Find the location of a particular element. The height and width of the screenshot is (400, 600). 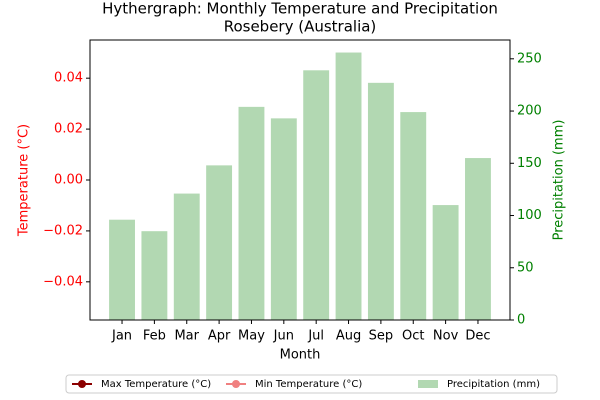

y2-tick-label: 250 is located at coordinates (529, 58).